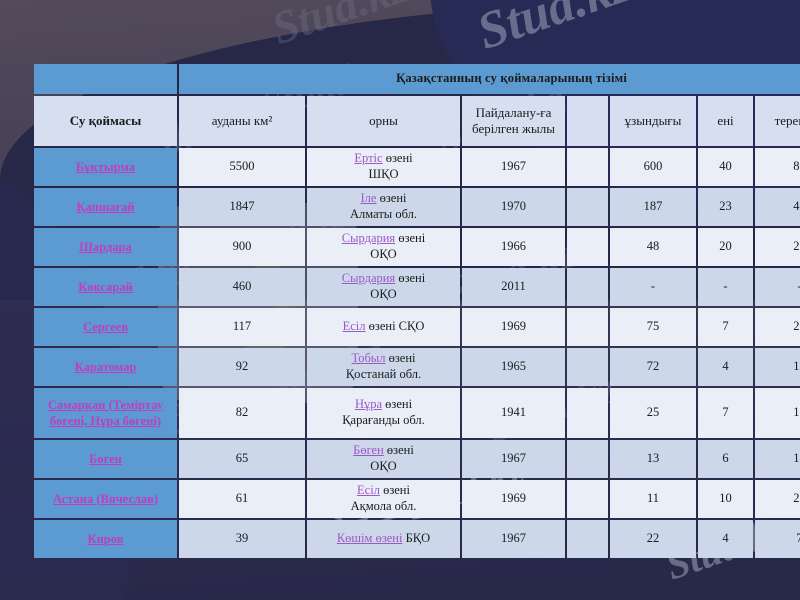  What do you see at coordinates (383, 214) in the screenshot?
I see `place-line-region: Алматы обл.` at bounding box center [383, 214].